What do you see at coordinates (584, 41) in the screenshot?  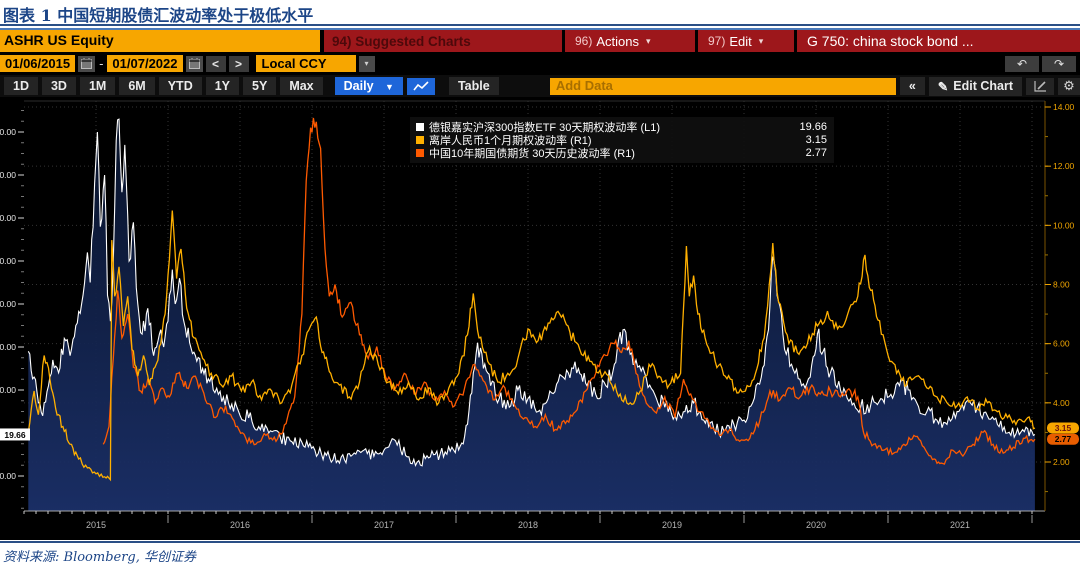 I see `actions-menu-number: 96)` at bounding box center [584, 41].